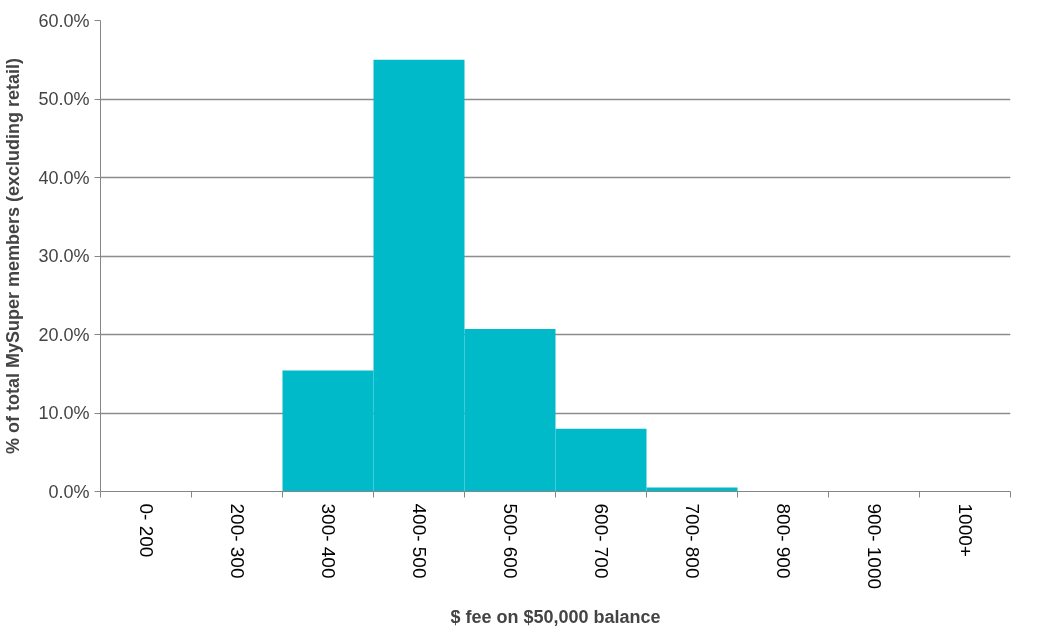 Image resolution: width=1047 pixels, height=635 pixels. What do you see at coordinates (783, 541) in the screenshot?
I see `x-tick-label: 800- 900` at bounding box center [783, 541].